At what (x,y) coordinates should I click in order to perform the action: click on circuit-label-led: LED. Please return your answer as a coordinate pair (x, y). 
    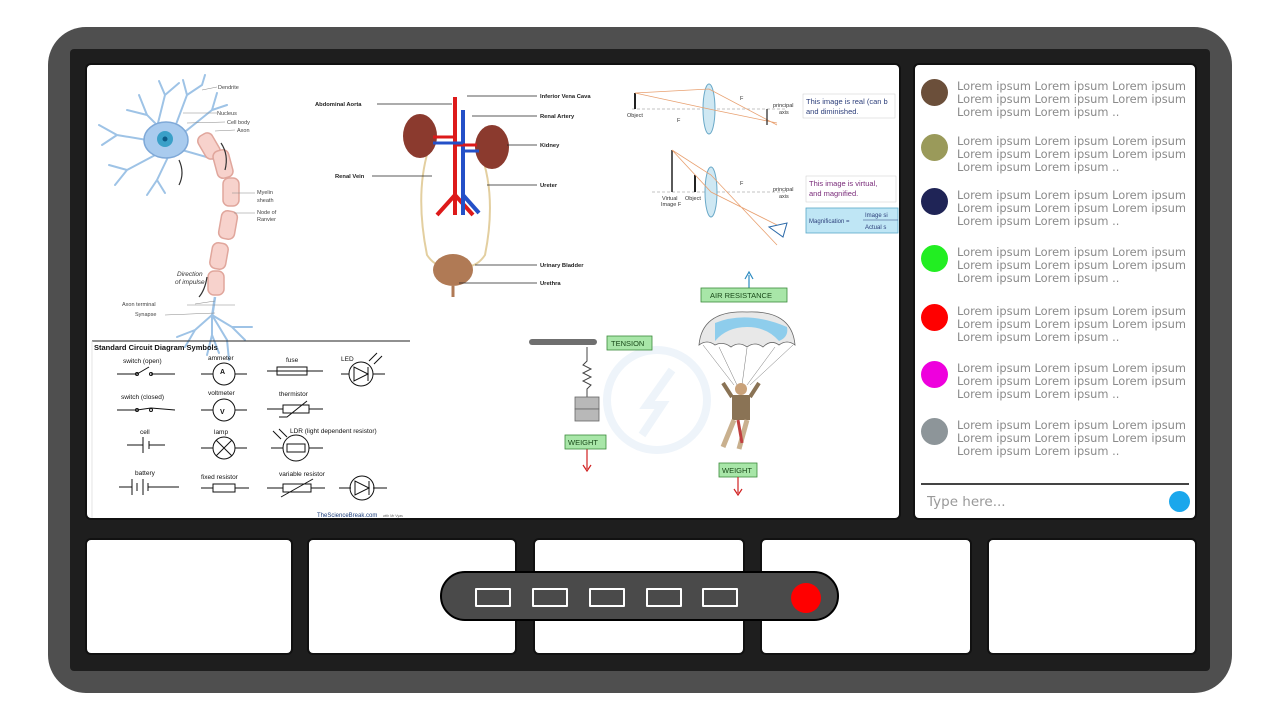
    Looking at the image, I should click on (347, 359).